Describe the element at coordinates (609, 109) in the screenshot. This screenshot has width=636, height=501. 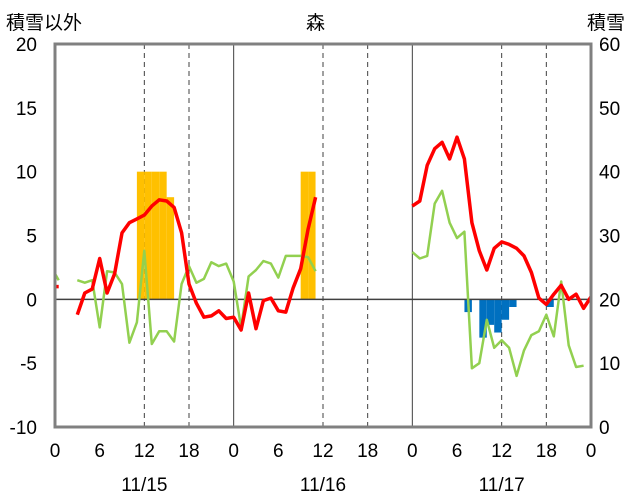
I see `right-tick-label: 50` at that location.